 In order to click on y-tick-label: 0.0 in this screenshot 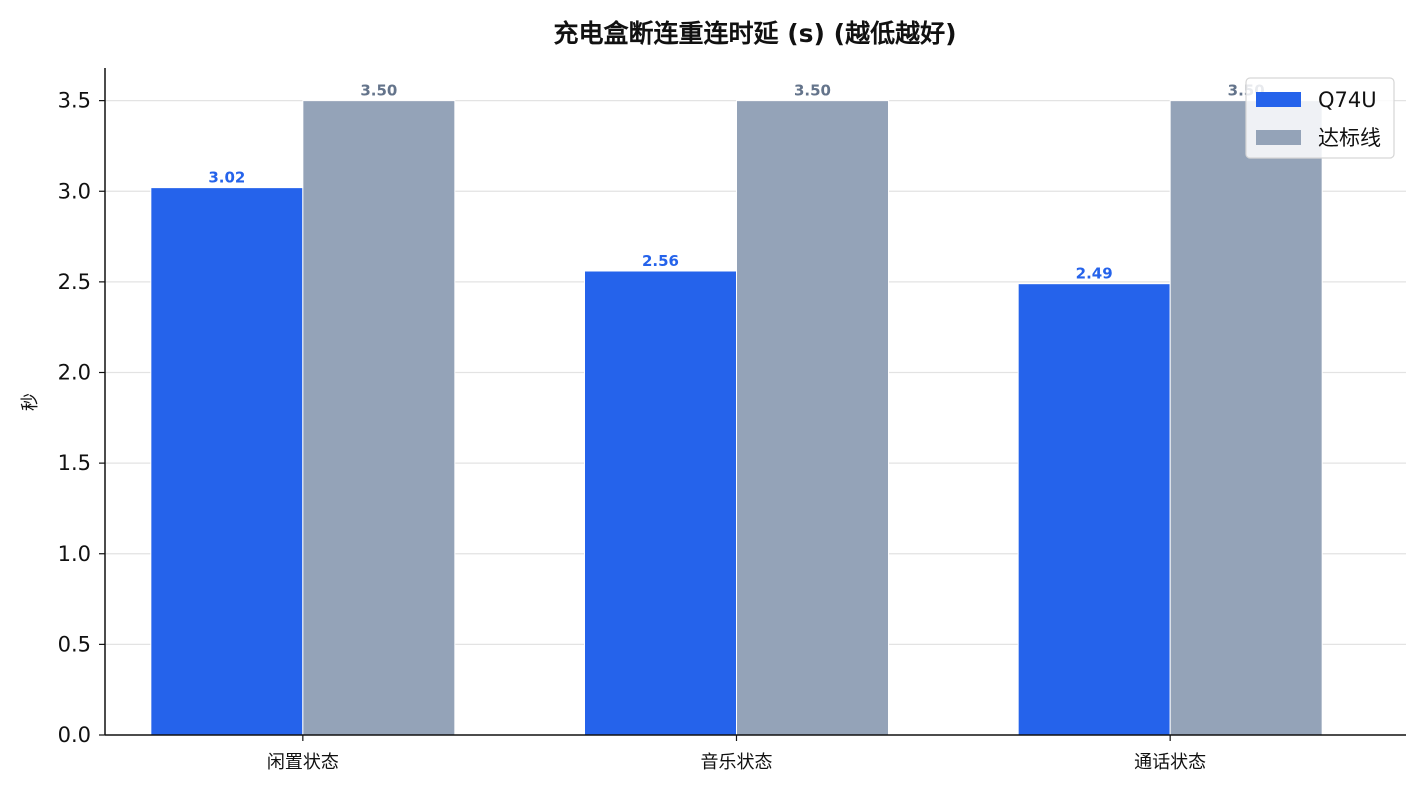, I will do `click(74, 735)`.